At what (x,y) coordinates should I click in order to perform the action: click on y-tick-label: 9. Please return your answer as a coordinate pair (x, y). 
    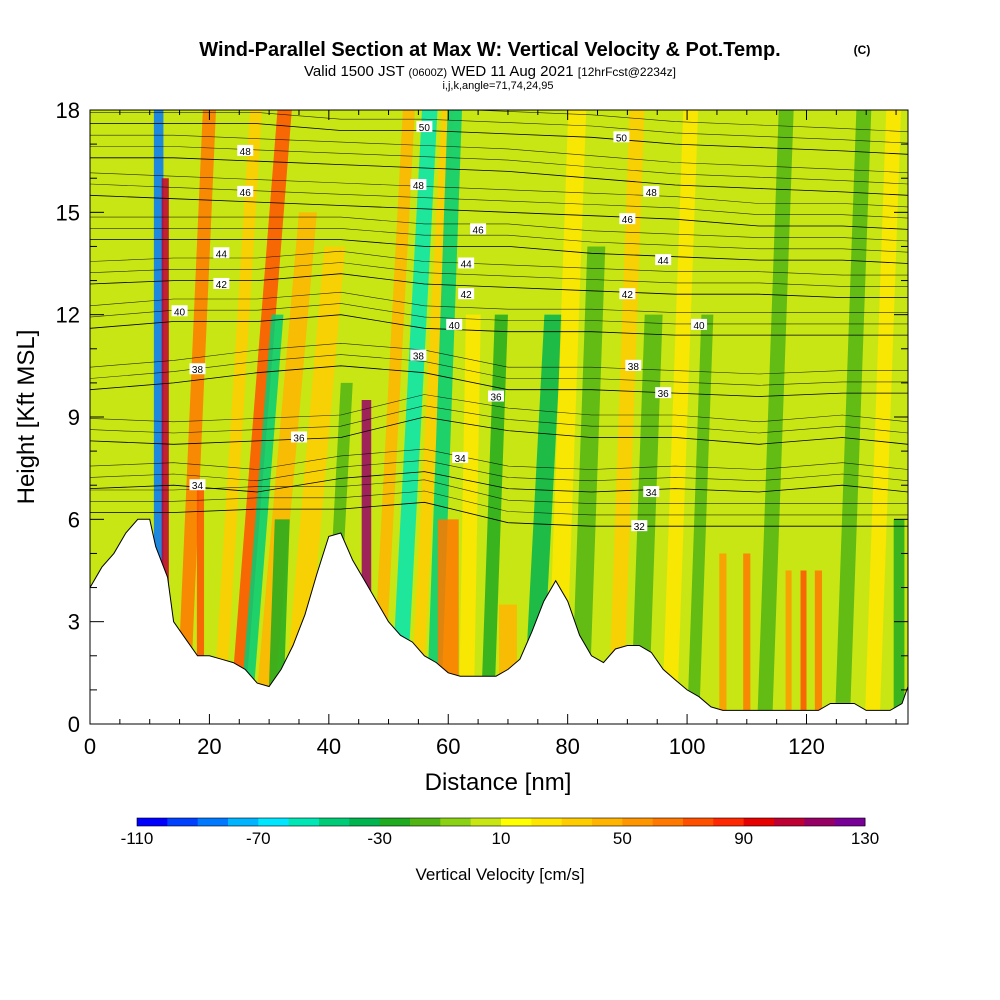
    Looking at the image, I should click on (74, 417).